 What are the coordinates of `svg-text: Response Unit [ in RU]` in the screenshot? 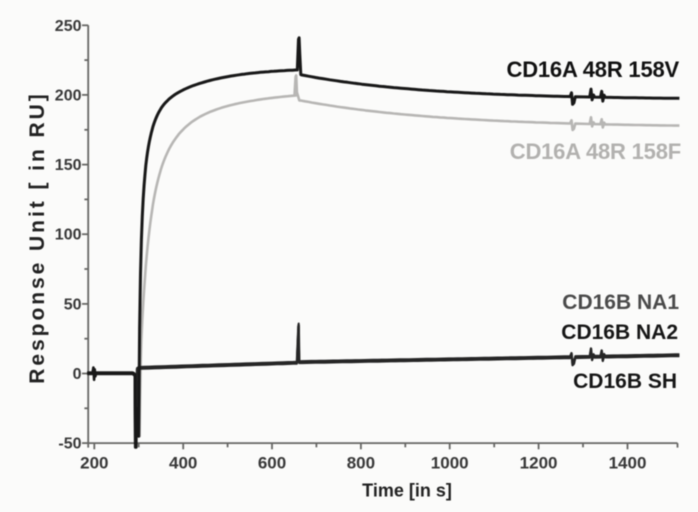 It's located at (37, 237).